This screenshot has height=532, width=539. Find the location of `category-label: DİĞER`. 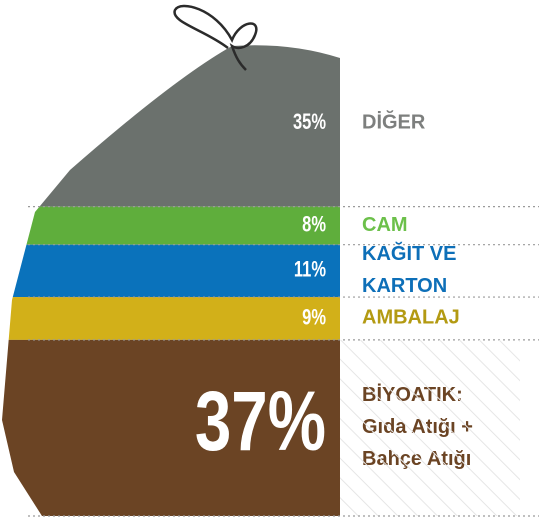

category-label: DİĞER is located at coordinates (394, 122).